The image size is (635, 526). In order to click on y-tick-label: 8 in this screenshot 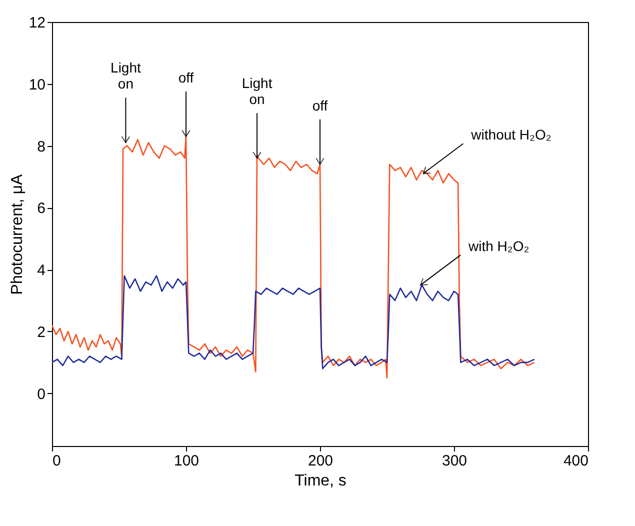, I will do `click(41, 147)`.